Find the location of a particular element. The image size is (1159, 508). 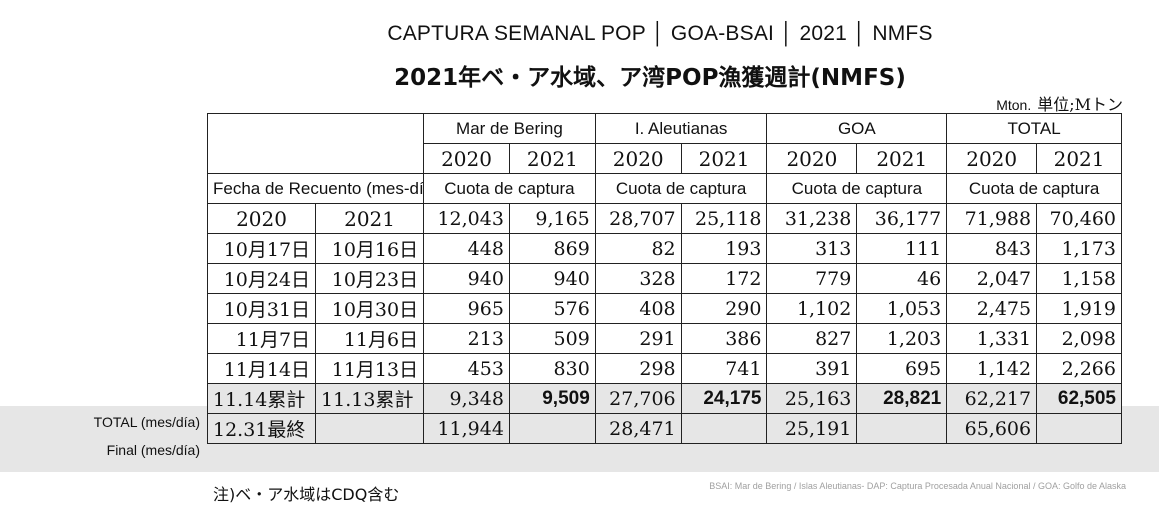

catch-value: 1,331 is located at coordinates (992, 338).